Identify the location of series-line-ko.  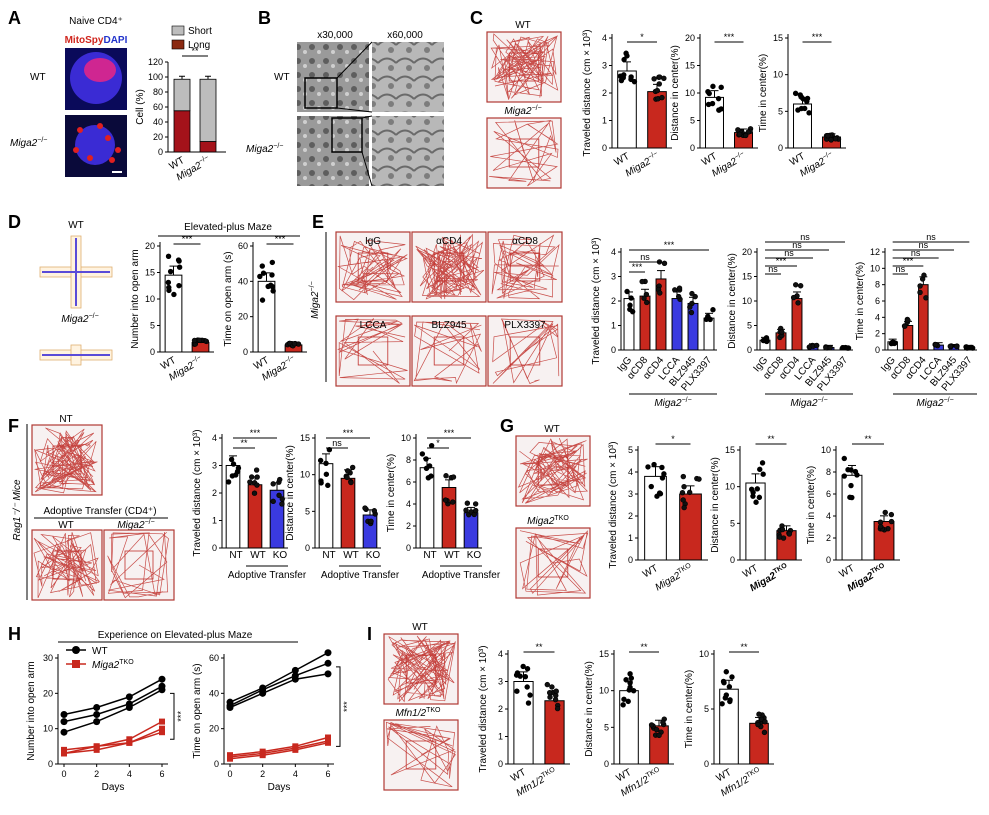
(279, 749).